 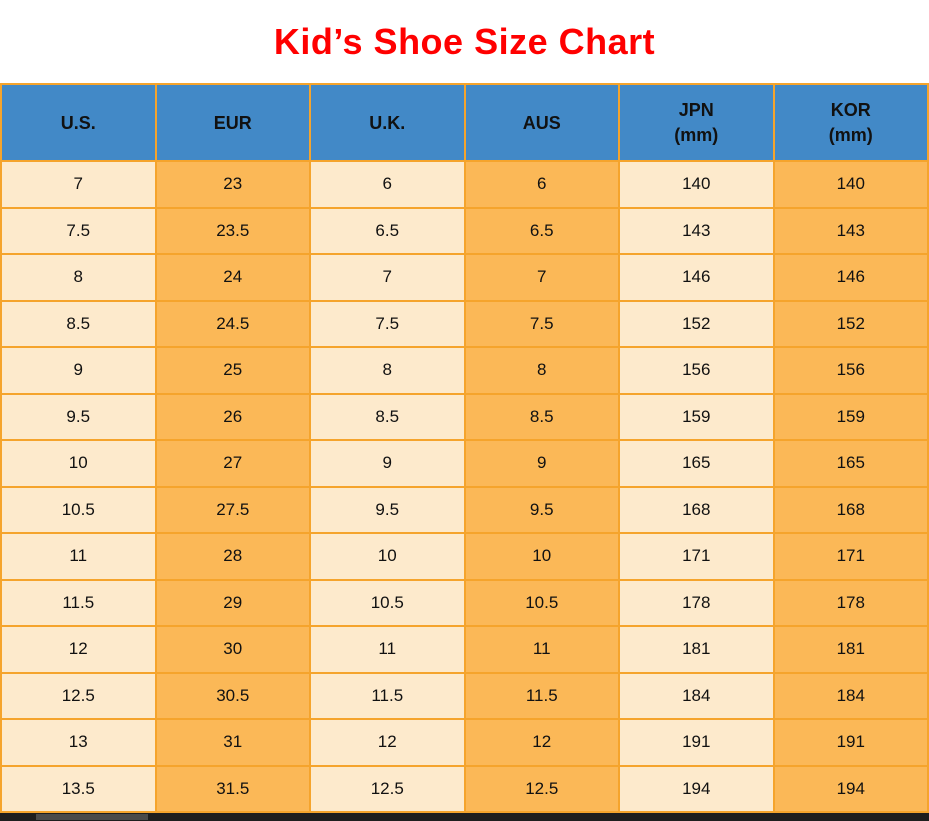 I want to click on column-header-label: EUR, so click(x=232, y=122).